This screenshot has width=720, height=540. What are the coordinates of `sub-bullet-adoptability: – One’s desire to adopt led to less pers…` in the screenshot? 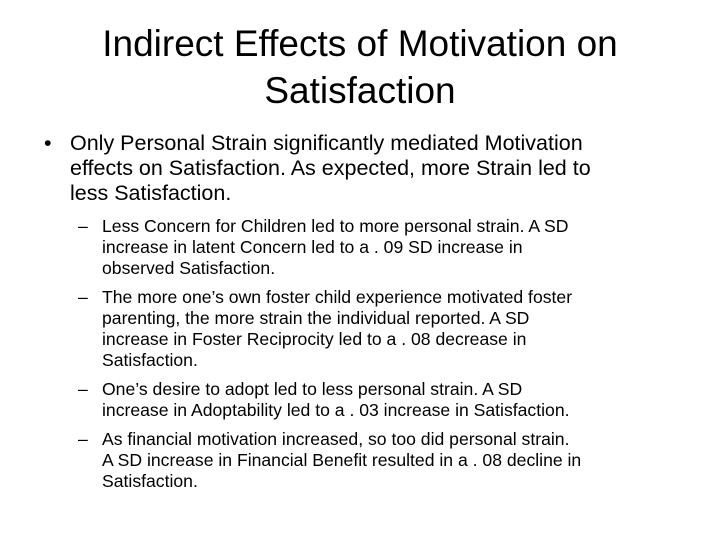 It's located at (378, 400).